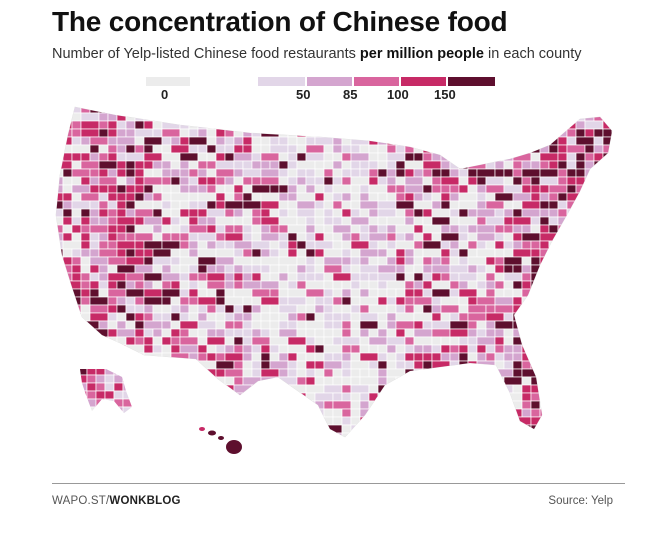 The width and height of the screenshot is (665, 533). What do you see at coordinates (131, 379) in the screenshot?
I see `alaska-county-cell` at bounding box center [131, 379].